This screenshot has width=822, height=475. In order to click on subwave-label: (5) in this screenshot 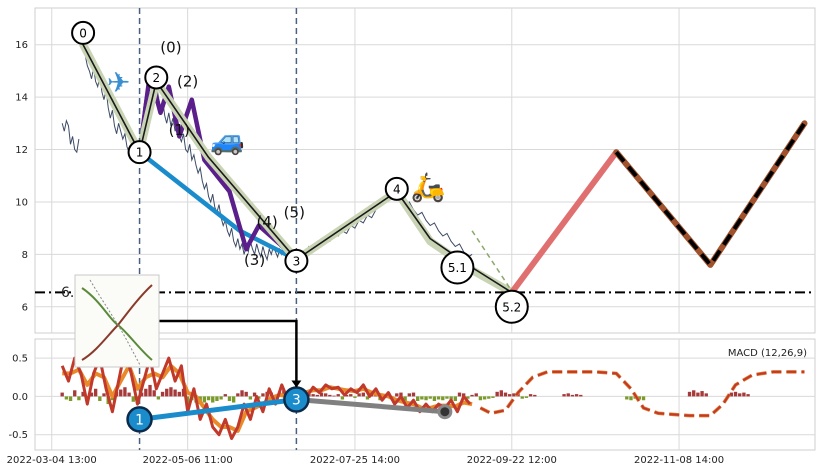, I will do `click(294, 213)`.